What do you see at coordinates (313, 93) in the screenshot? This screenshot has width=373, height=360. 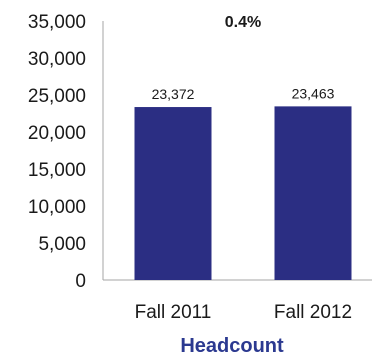 I see `bar-value-label: 23,463` at bounding box center [313, 93].